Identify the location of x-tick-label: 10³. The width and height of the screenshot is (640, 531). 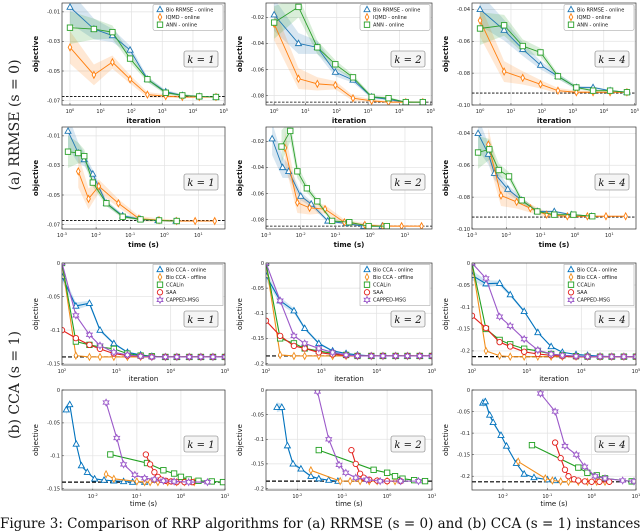
(526, 371).